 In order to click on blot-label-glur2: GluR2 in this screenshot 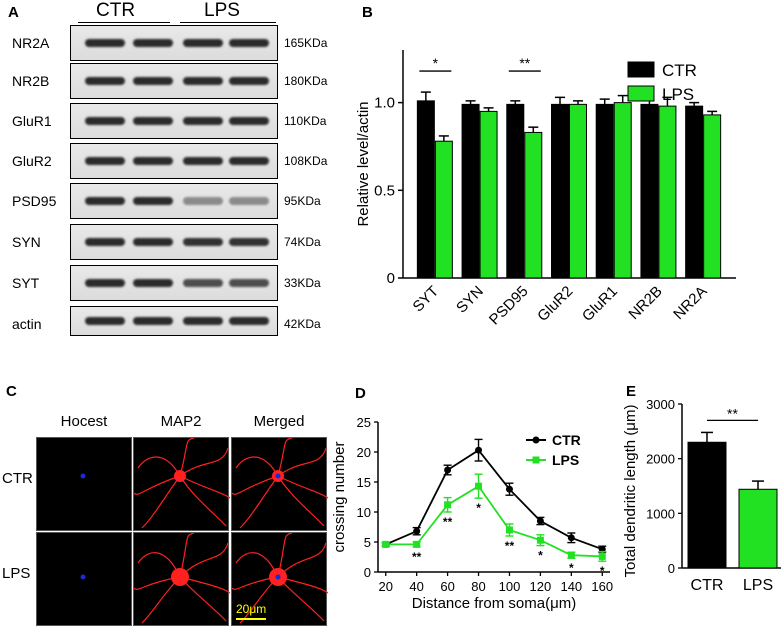, I will do `click(32, 161)`.